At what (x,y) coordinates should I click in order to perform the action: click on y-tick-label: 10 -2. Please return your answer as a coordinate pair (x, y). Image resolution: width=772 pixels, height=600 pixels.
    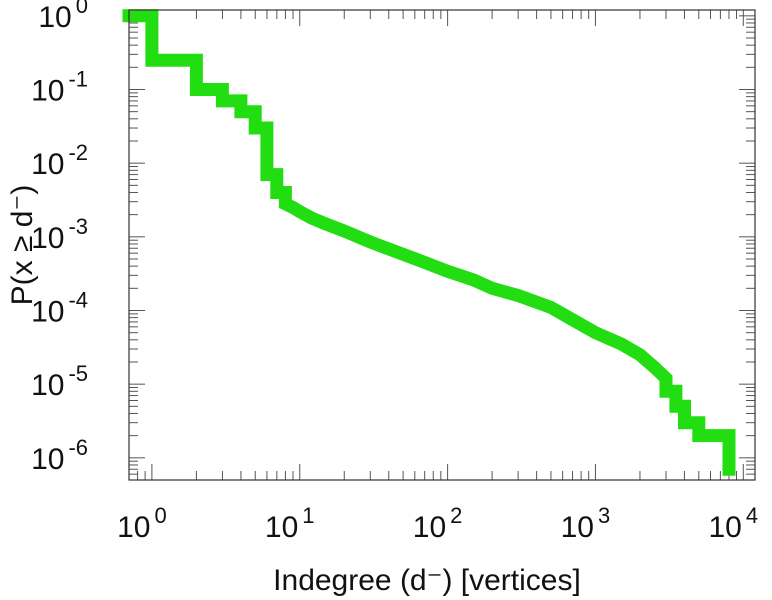
    Looking at the image, I should click on (59, 160).